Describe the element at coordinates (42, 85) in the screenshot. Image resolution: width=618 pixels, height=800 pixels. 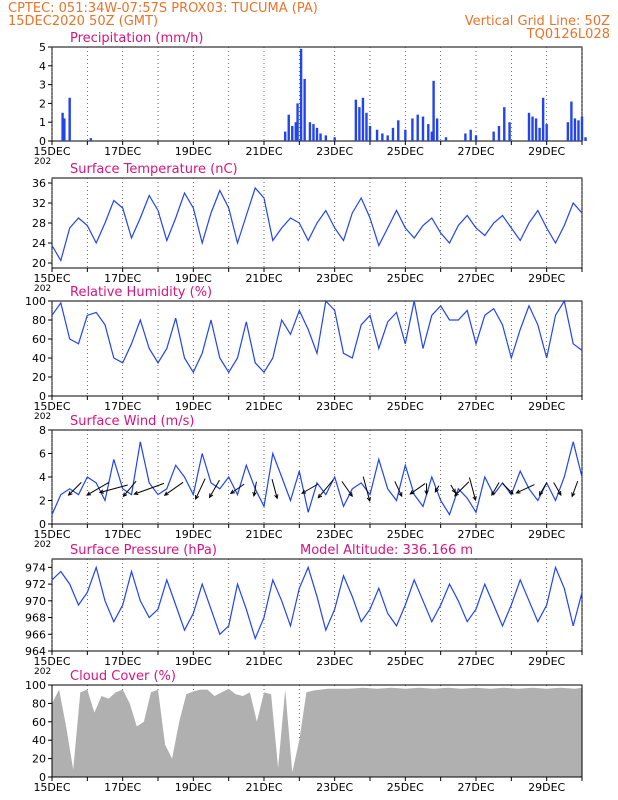
I see `y-tick-label: 3` at that location.